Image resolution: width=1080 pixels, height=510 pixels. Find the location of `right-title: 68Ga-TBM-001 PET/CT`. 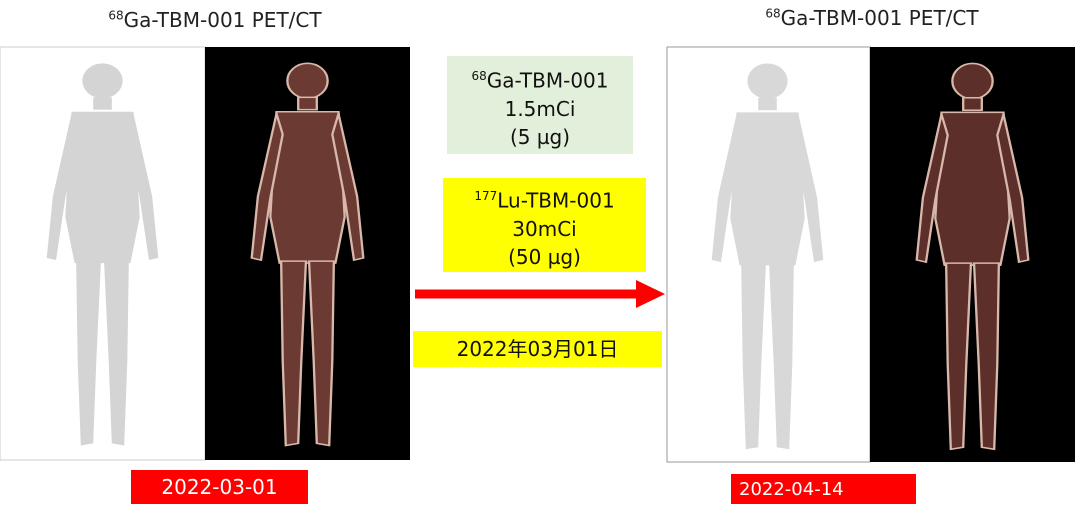

right-title: 68Ga-TBM-001 PET/CT is located at coordinates (872, 18).